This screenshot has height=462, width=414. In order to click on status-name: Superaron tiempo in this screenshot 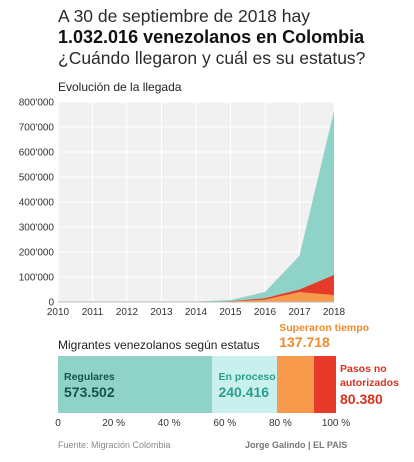, I will do `click(324, 328)`.